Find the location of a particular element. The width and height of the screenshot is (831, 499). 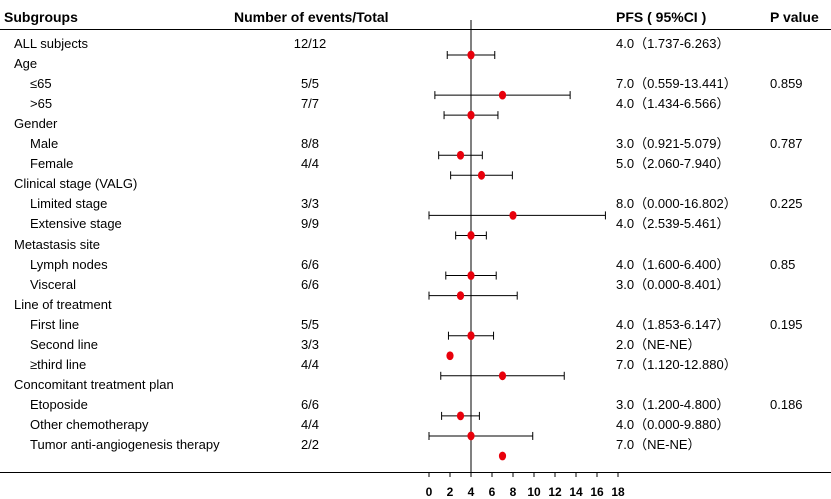

x-tick-label: 12 is located at coordinates (555, 492).